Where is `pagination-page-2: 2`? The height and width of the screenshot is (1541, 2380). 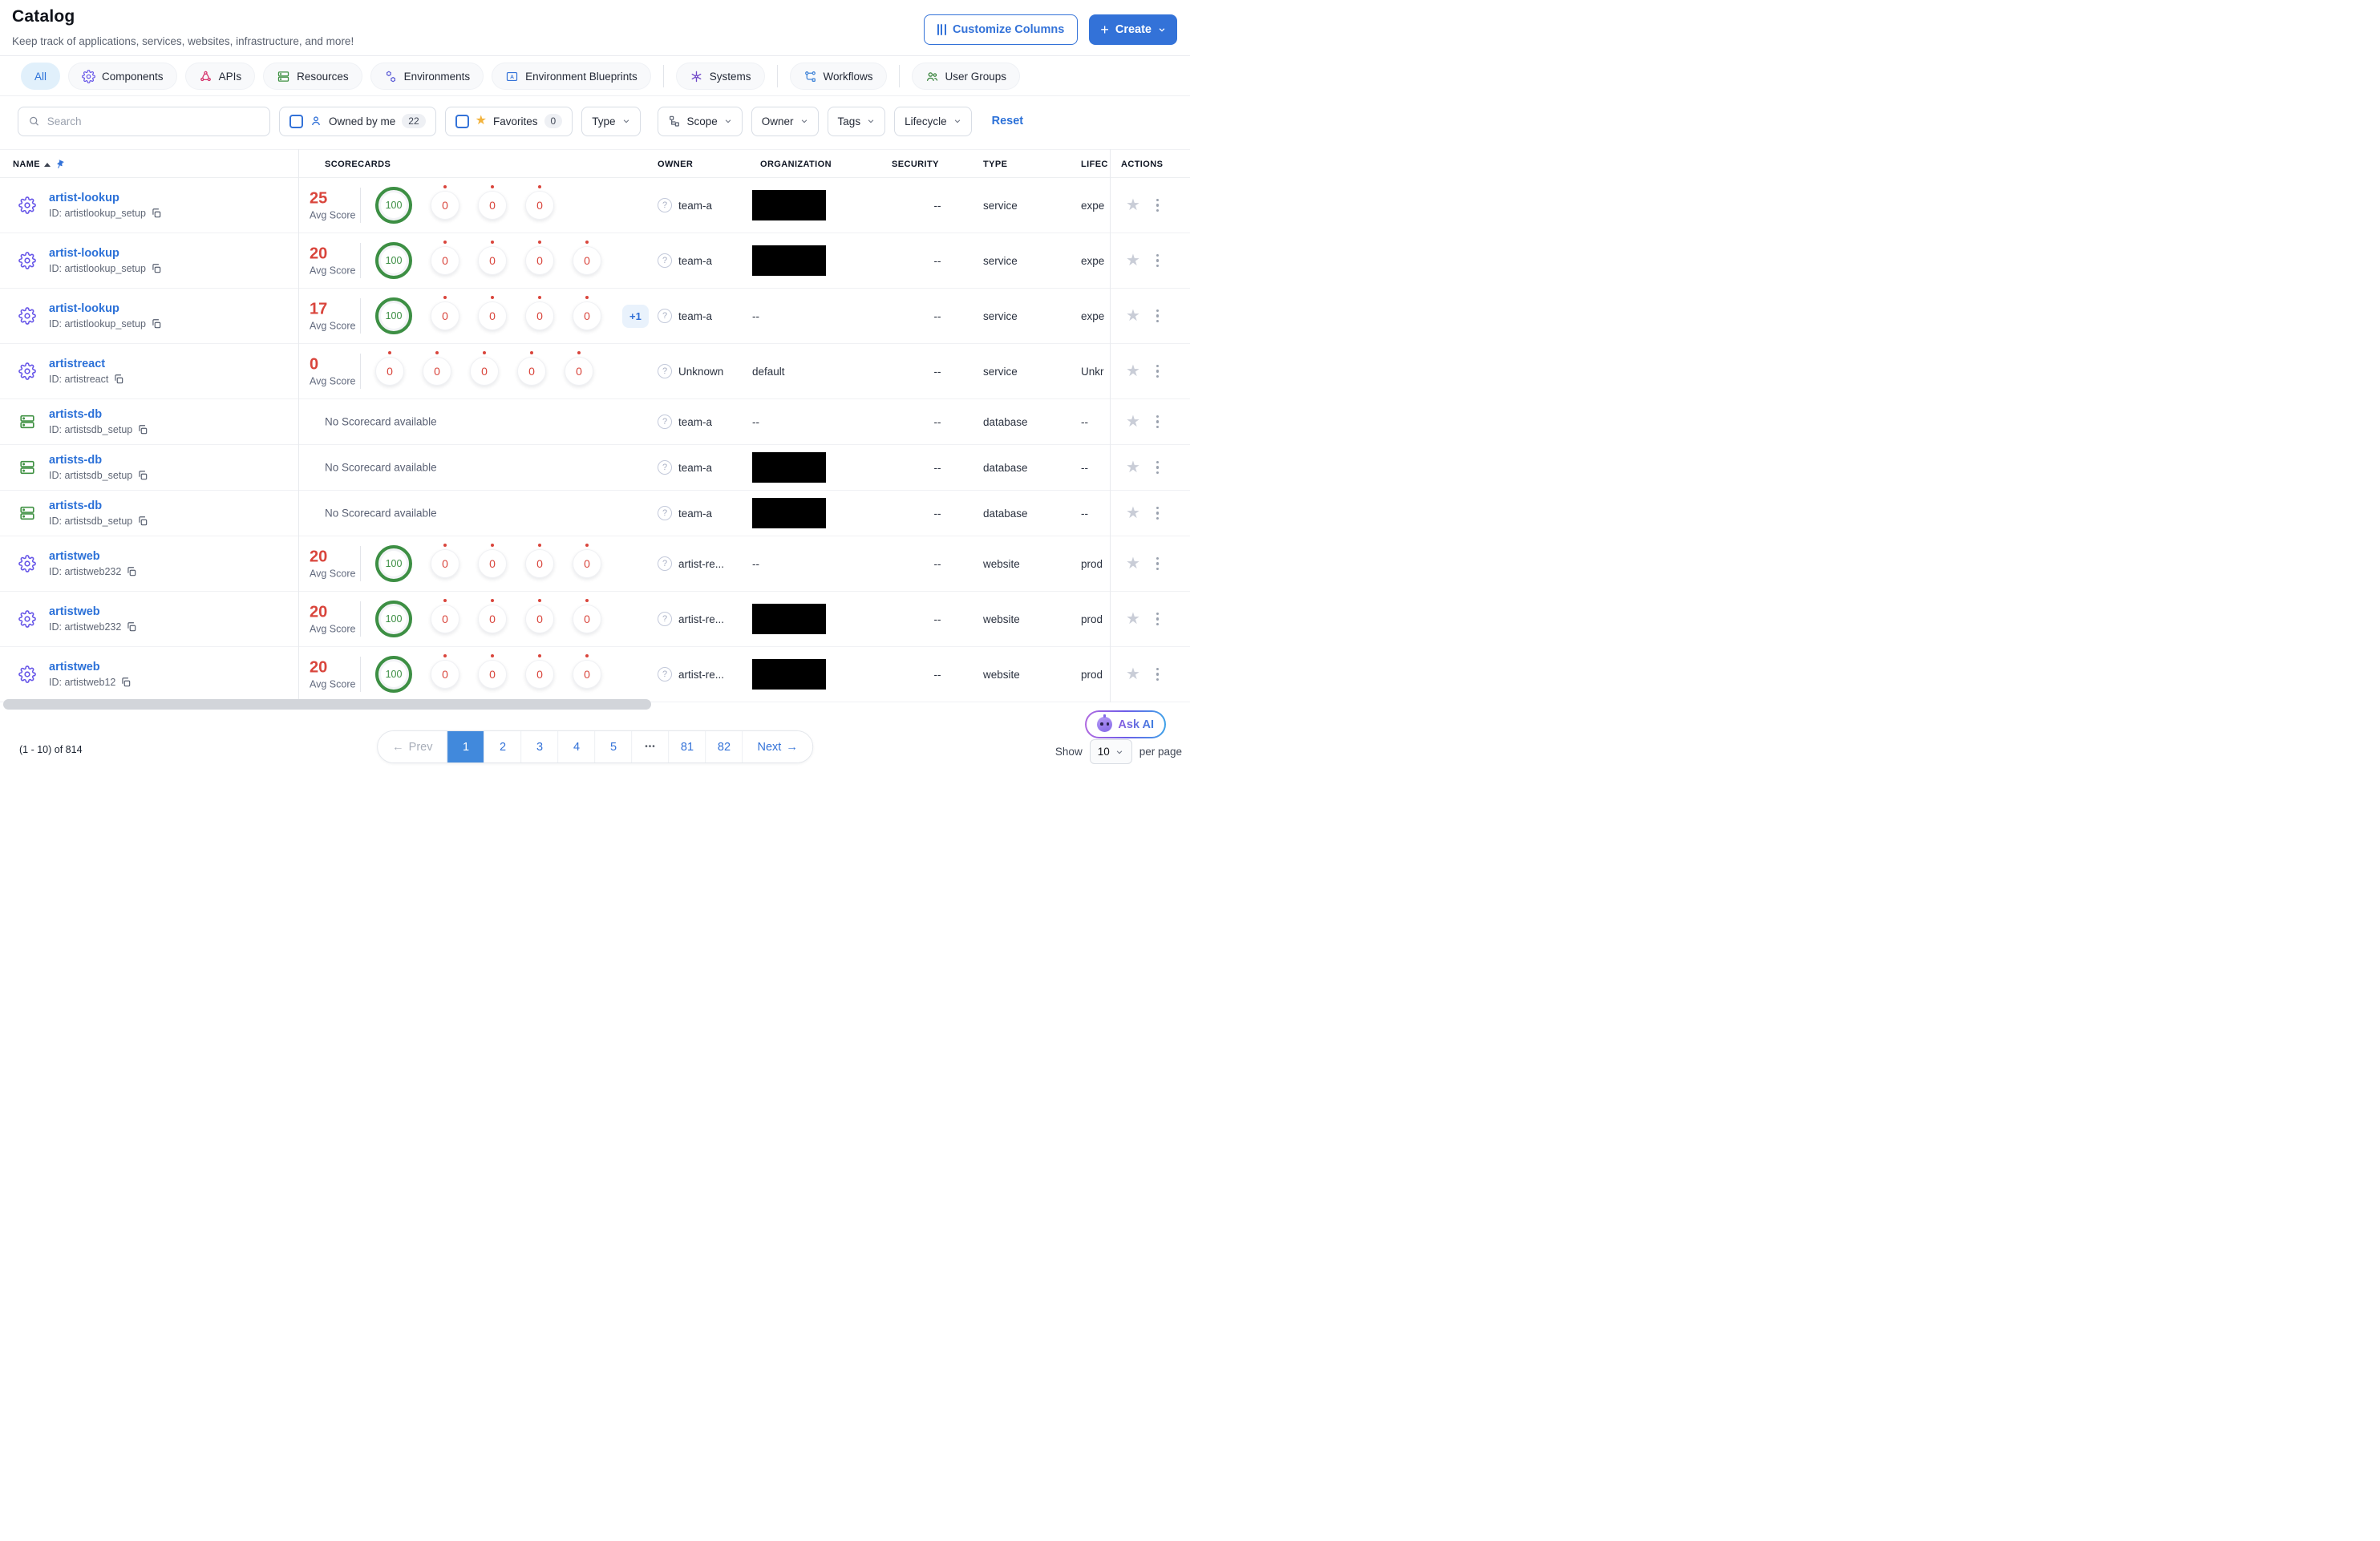
pagination-page-2: 2 is located at coordinates (502, 746).